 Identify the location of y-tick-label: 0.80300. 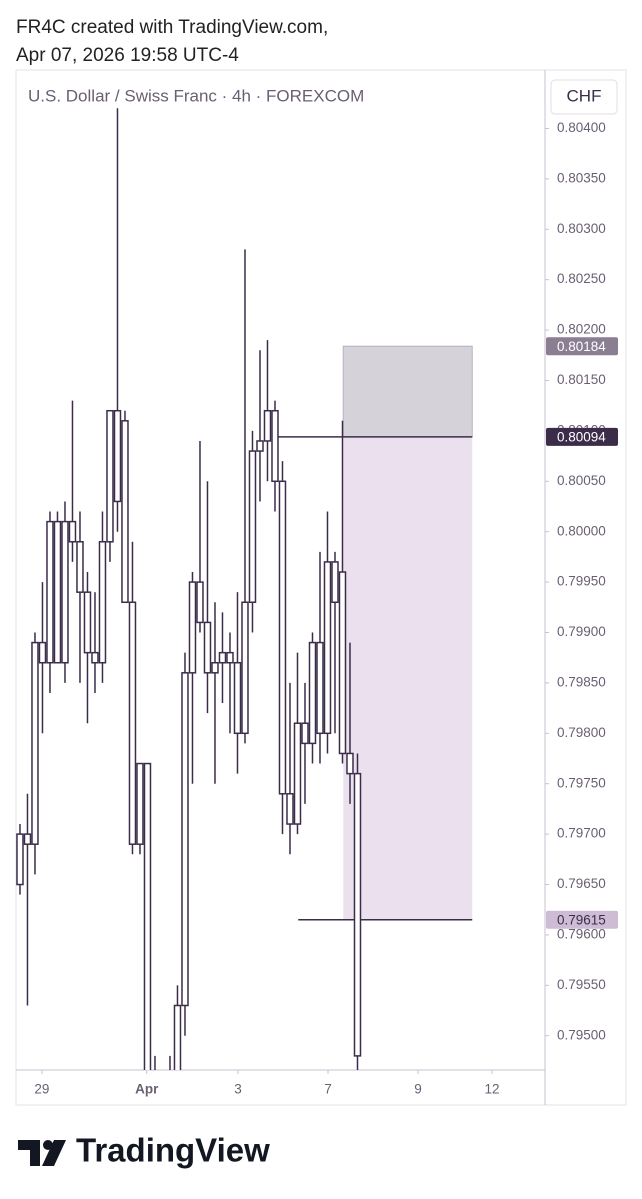
(581, 228).